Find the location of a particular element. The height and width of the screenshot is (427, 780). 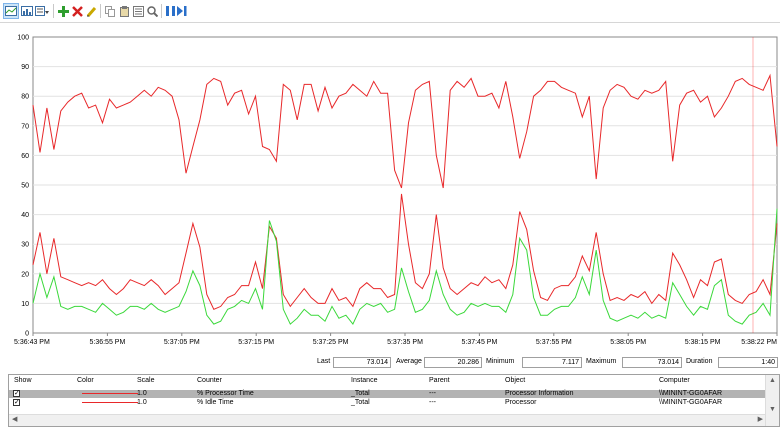

header-show: Show is located at coordinates (23, 380).